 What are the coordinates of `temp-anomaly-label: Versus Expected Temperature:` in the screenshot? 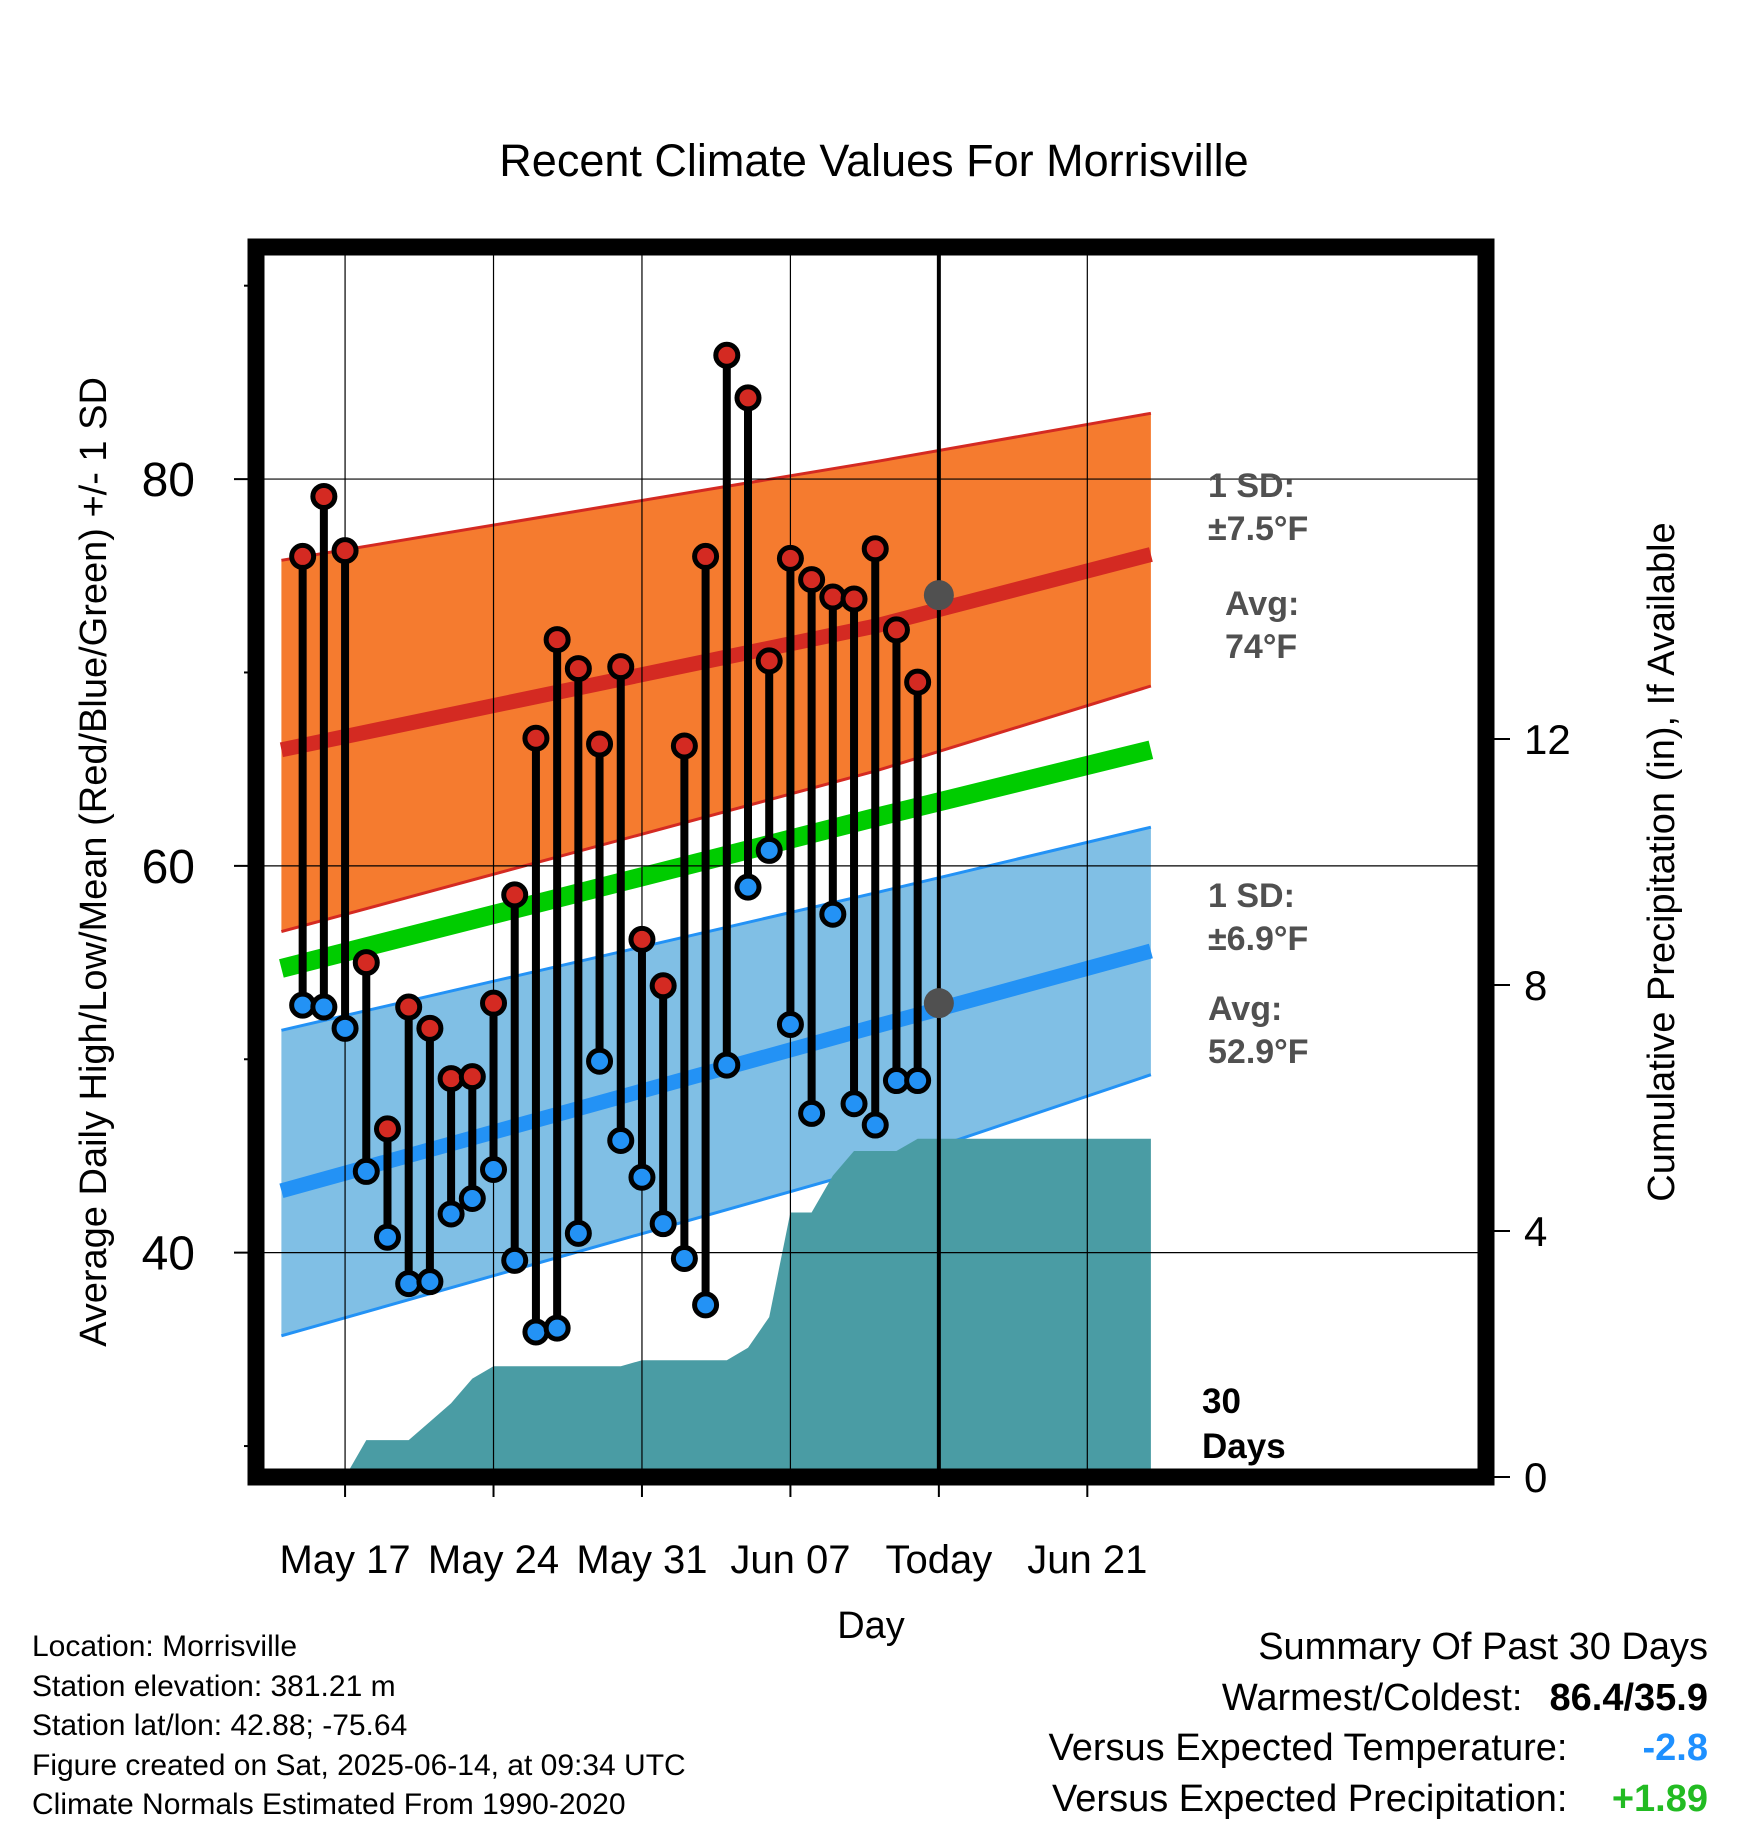 It's located at (1308, 1748).